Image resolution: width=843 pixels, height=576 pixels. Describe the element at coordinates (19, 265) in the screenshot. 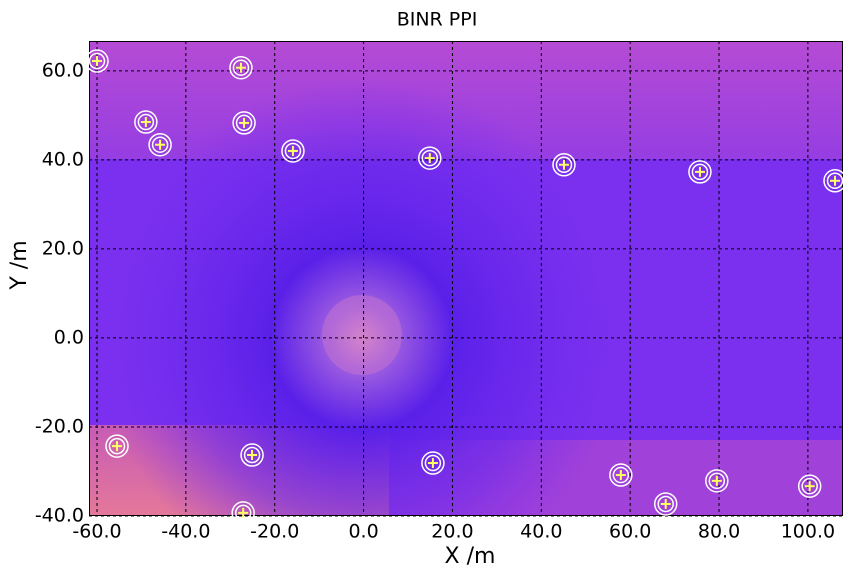

I see `y-axis-label: Y /m` at that location.